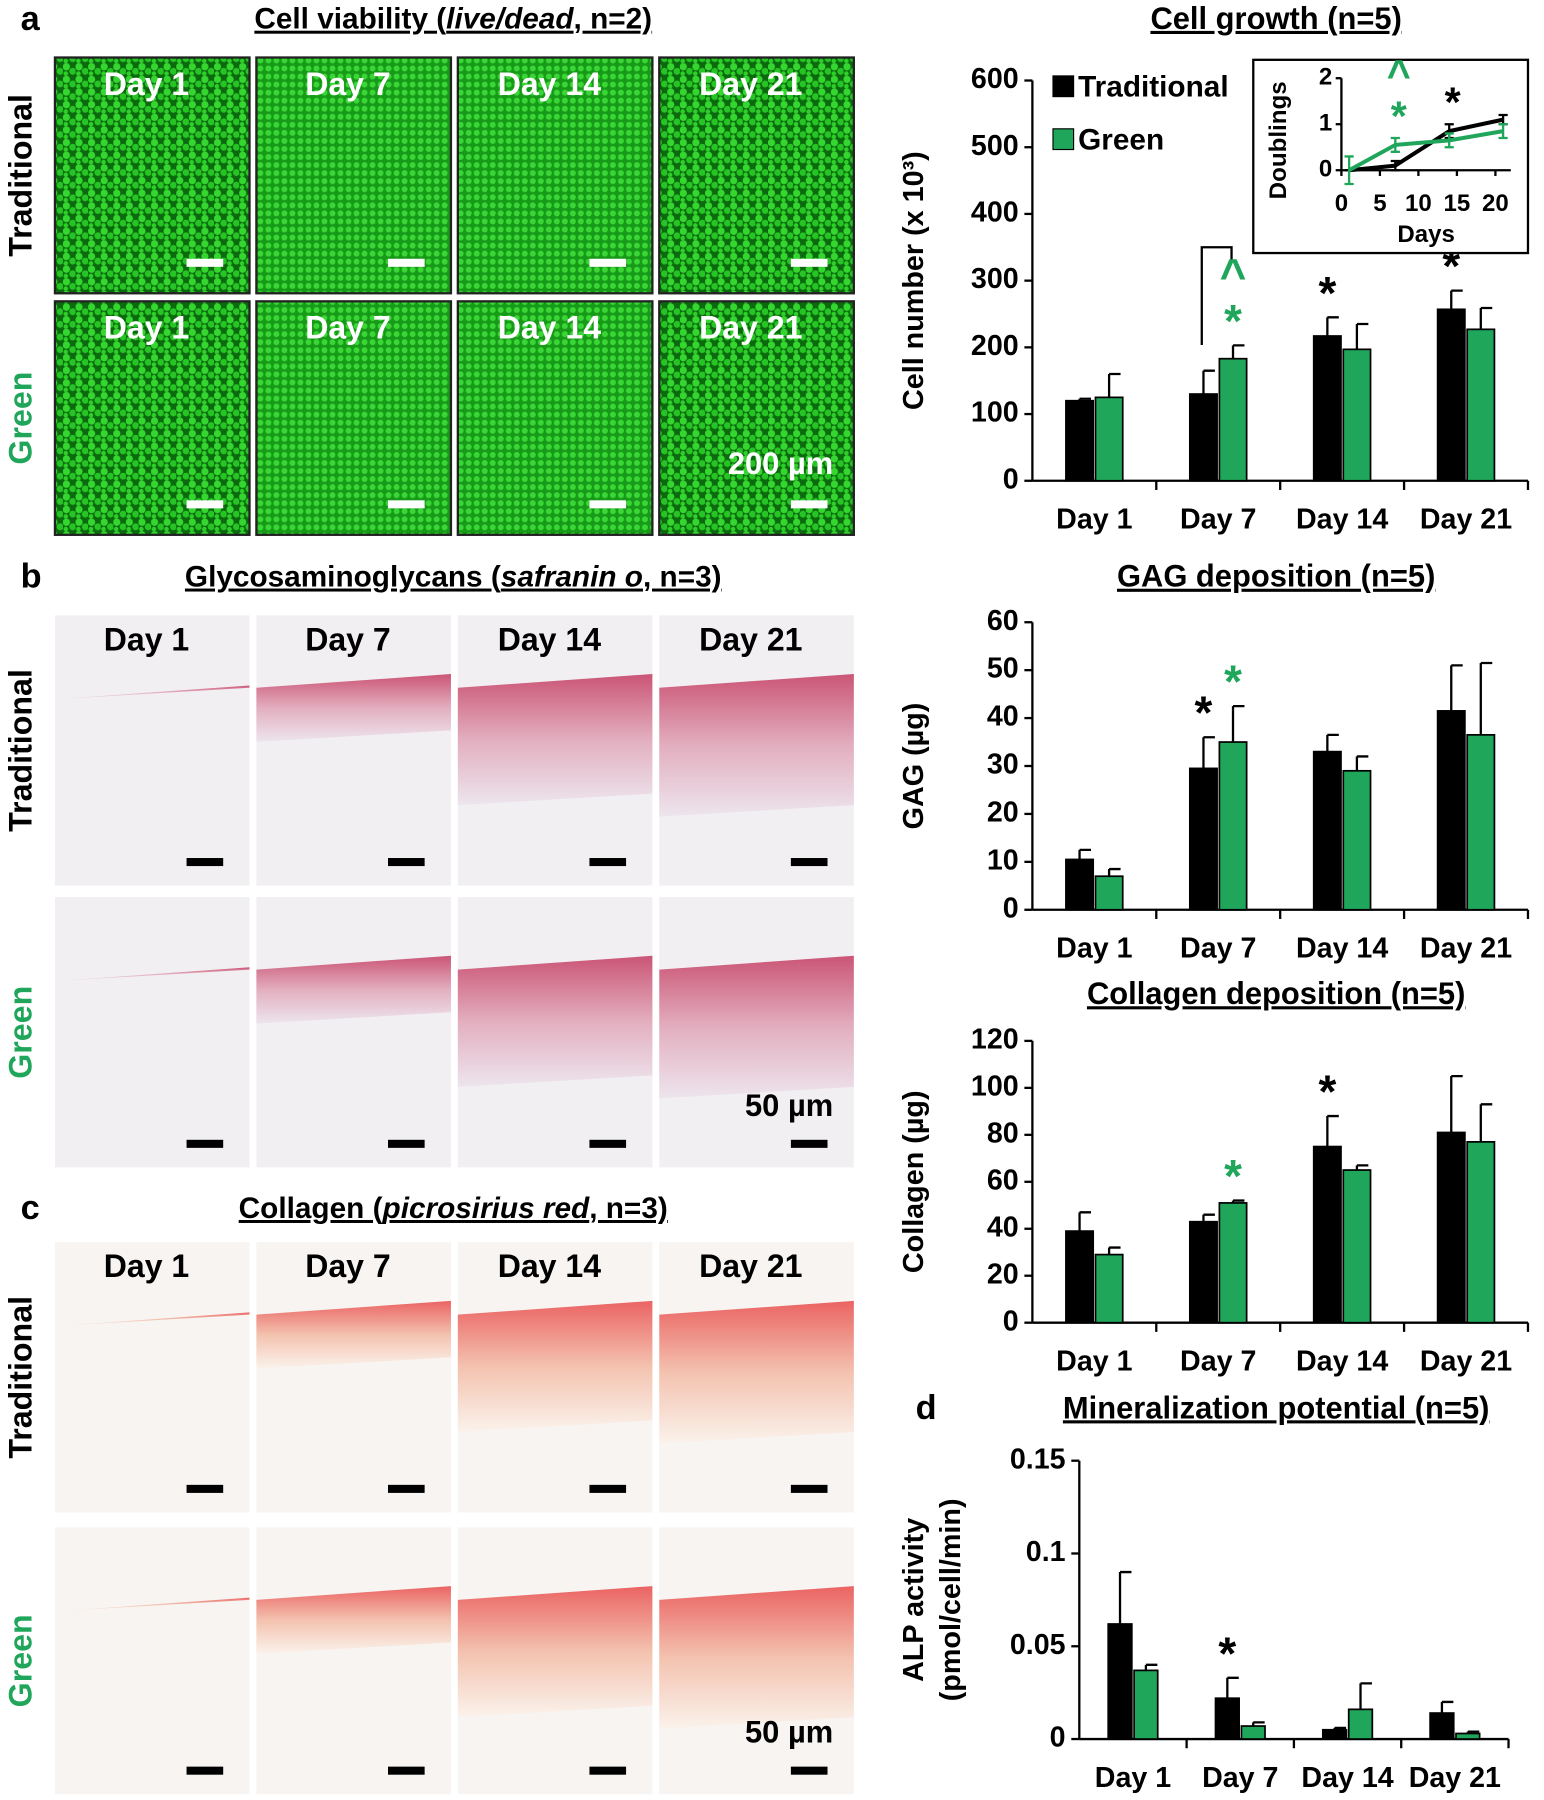  I want to click on title-part: picrosirius red, so click(486, 1208).